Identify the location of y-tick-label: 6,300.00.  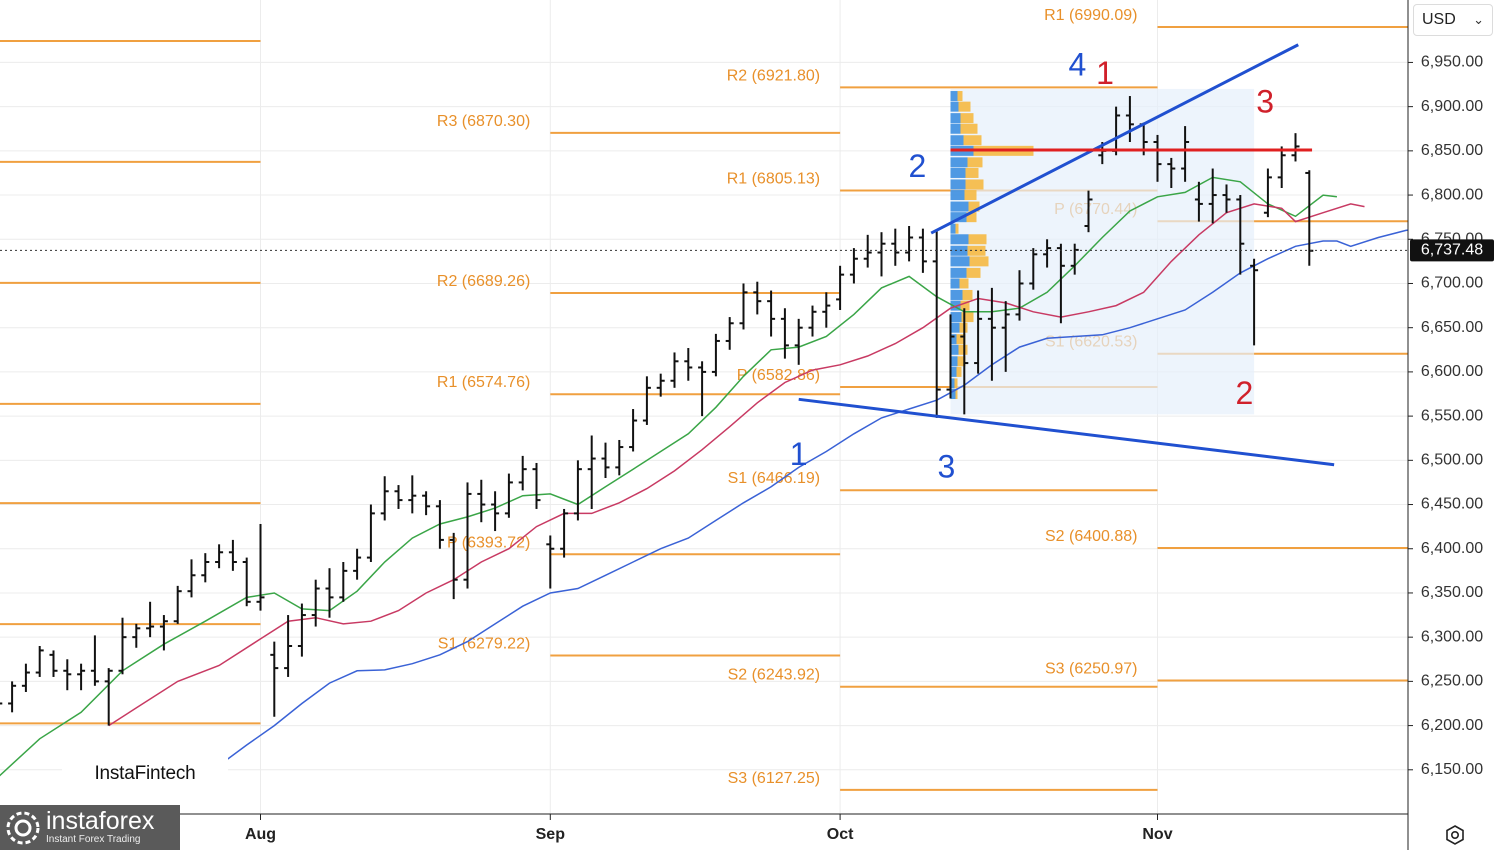
(1452, 636).